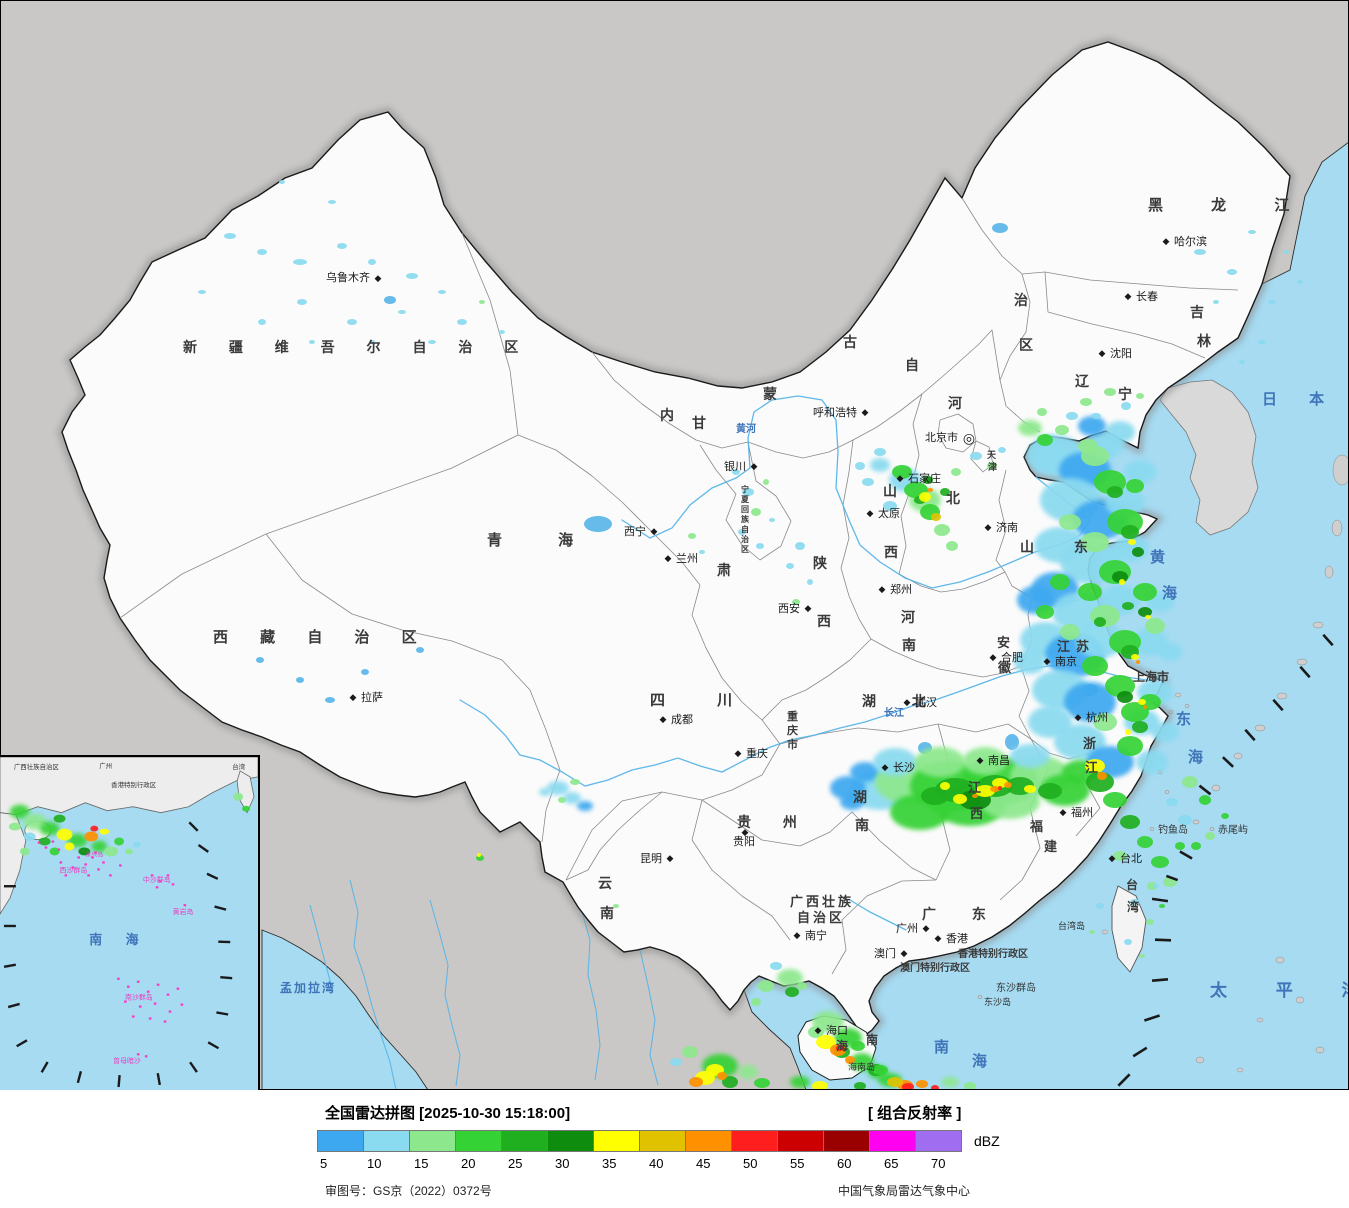 The image size is (1349, 1208). What do you see at coordinates (969, 438) in the screenshot?
I see `city-marker-icon: ◎` at bounding box center [969, 438].